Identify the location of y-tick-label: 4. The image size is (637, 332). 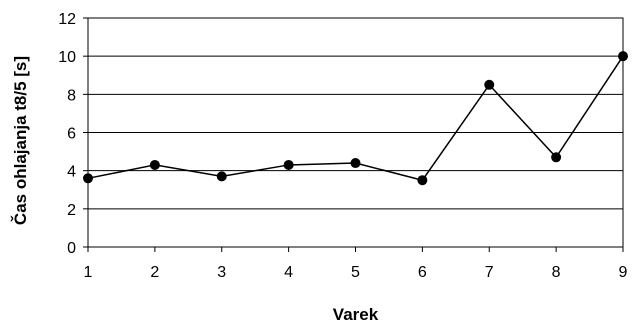
(71, 172).